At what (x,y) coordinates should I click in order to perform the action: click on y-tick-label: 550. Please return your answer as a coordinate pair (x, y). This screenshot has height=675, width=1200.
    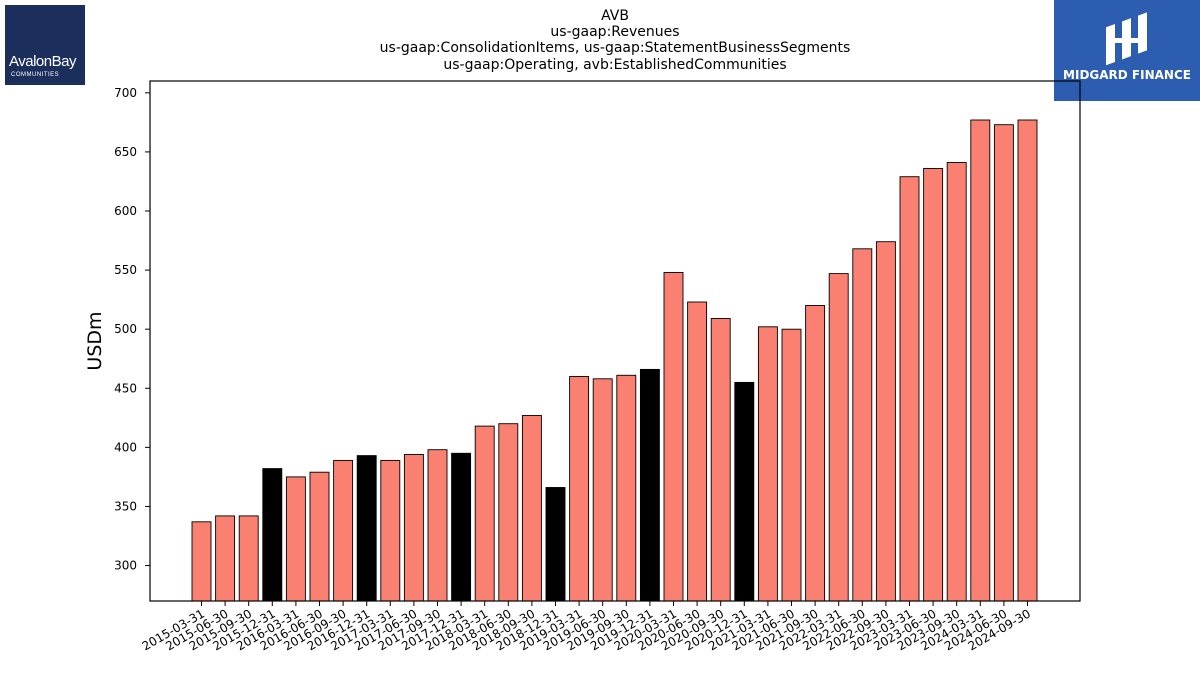
    Looking at the image, I should click on (125, 270).